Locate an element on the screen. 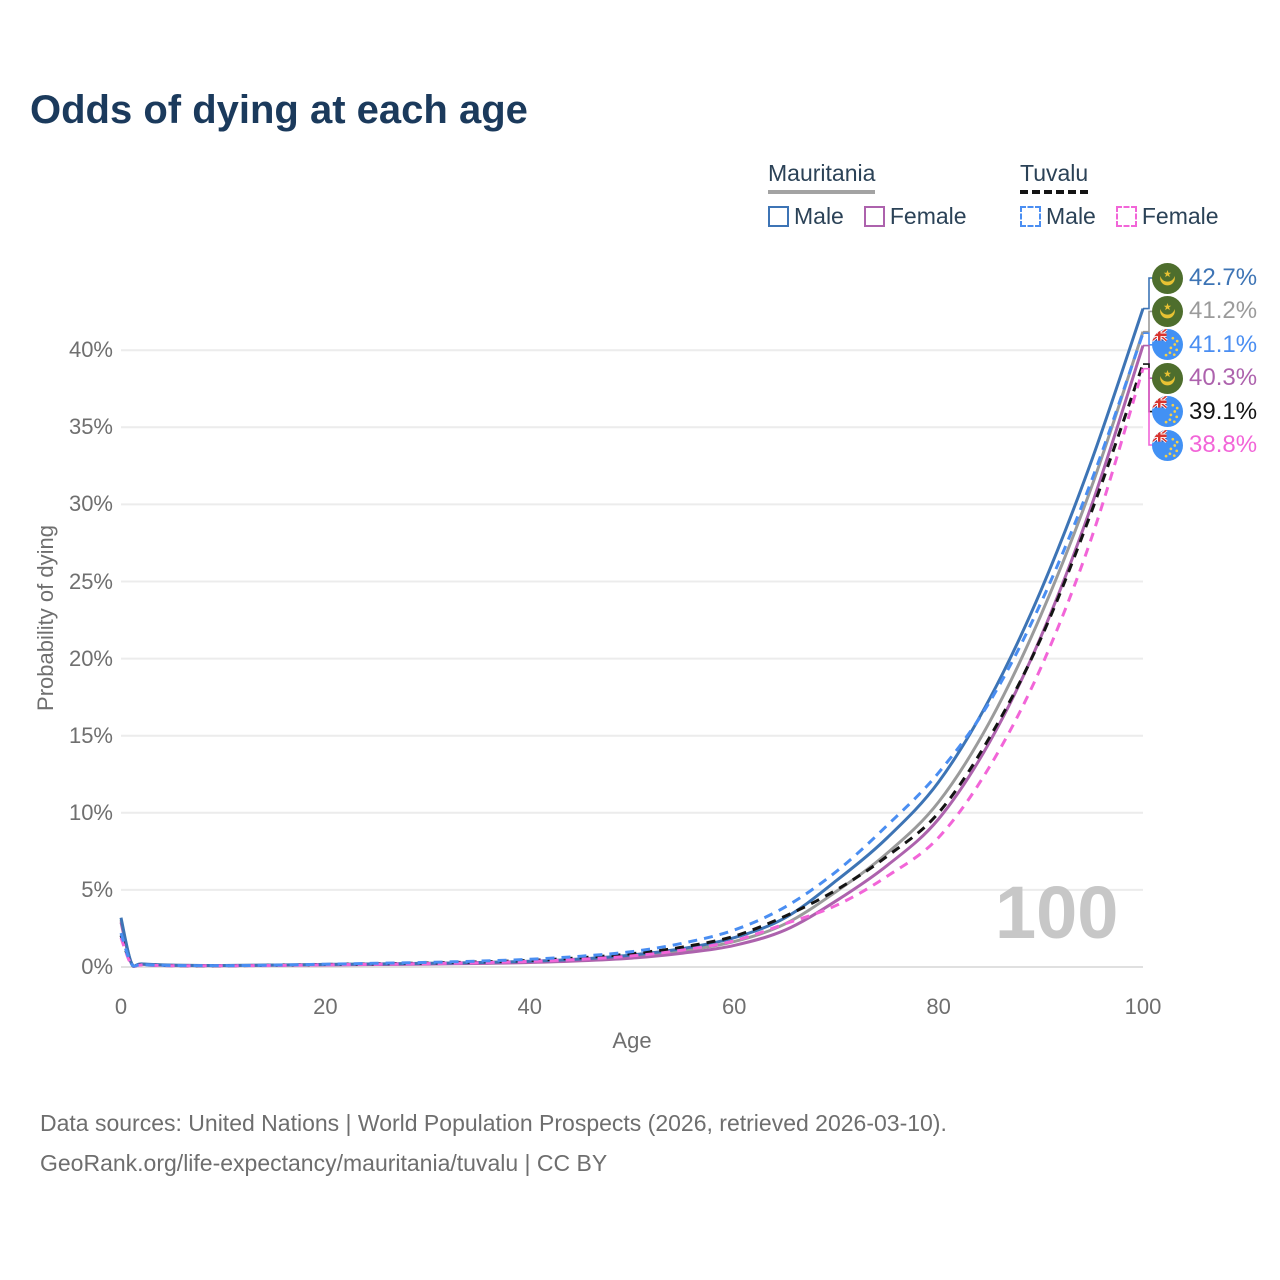 This screenshot has height=1280, width=1280. age-counter-watermark: 100 is located at coordinates (1057, 912).